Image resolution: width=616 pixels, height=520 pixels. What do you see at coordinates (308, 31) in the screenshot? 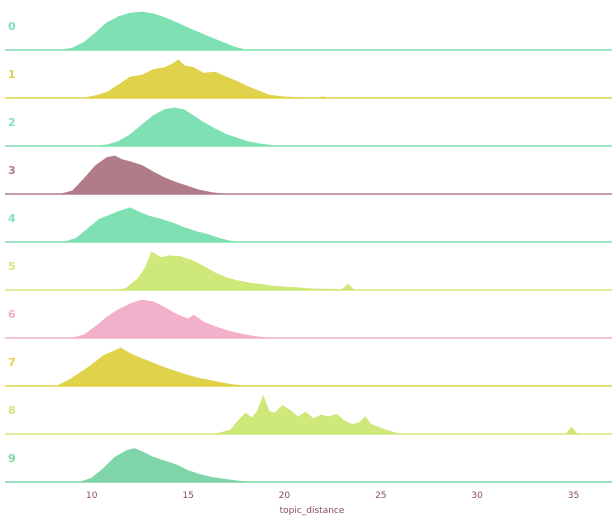
I see `ridge-row: 0` at bounding box center [308, 31].